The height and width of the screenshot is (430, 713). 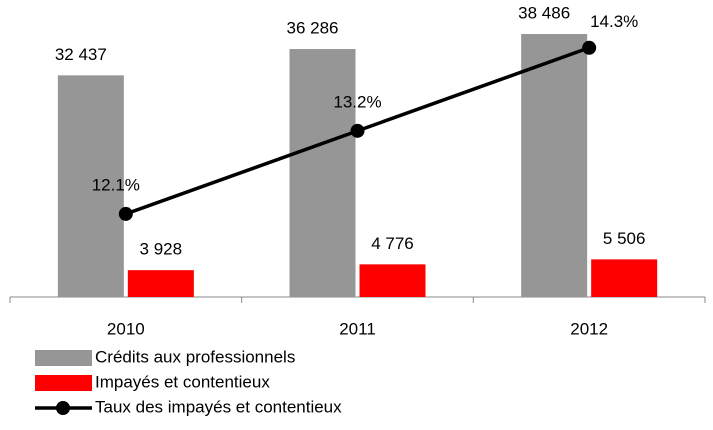 What do you see at coordinates (313, 28) in the screenshot?
I see `bar-value-label: 36 286` at bounding box center [313, 28].